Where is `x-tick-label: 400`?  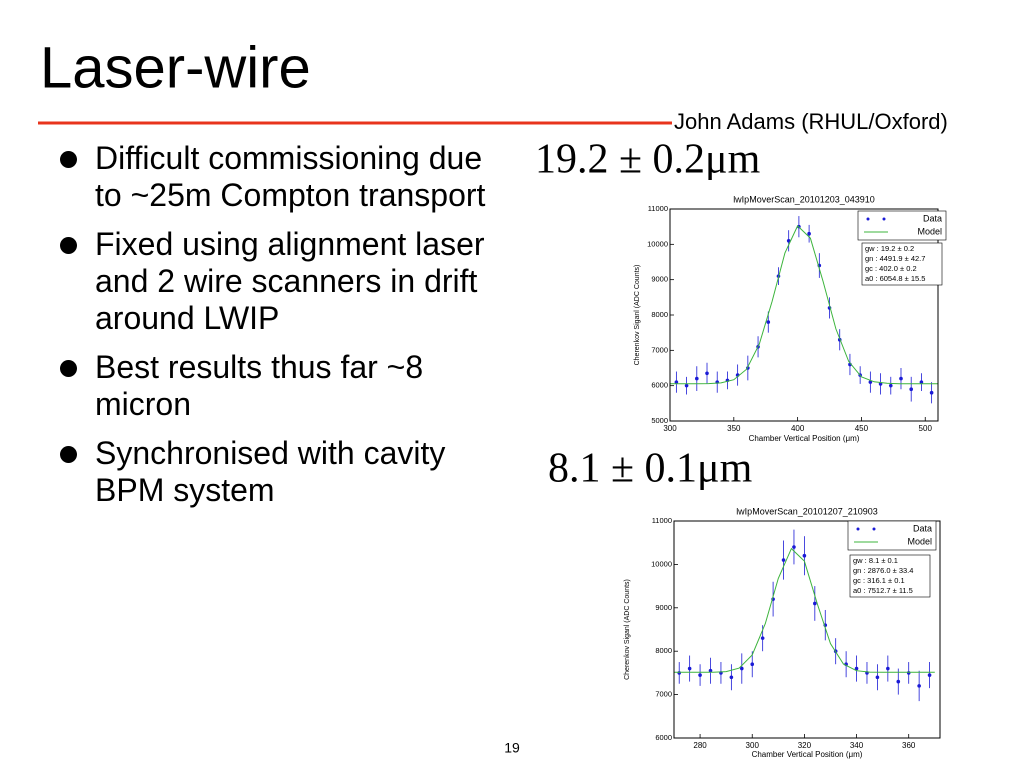
x-tick-label: 400 is located at coordinates (798, 428).